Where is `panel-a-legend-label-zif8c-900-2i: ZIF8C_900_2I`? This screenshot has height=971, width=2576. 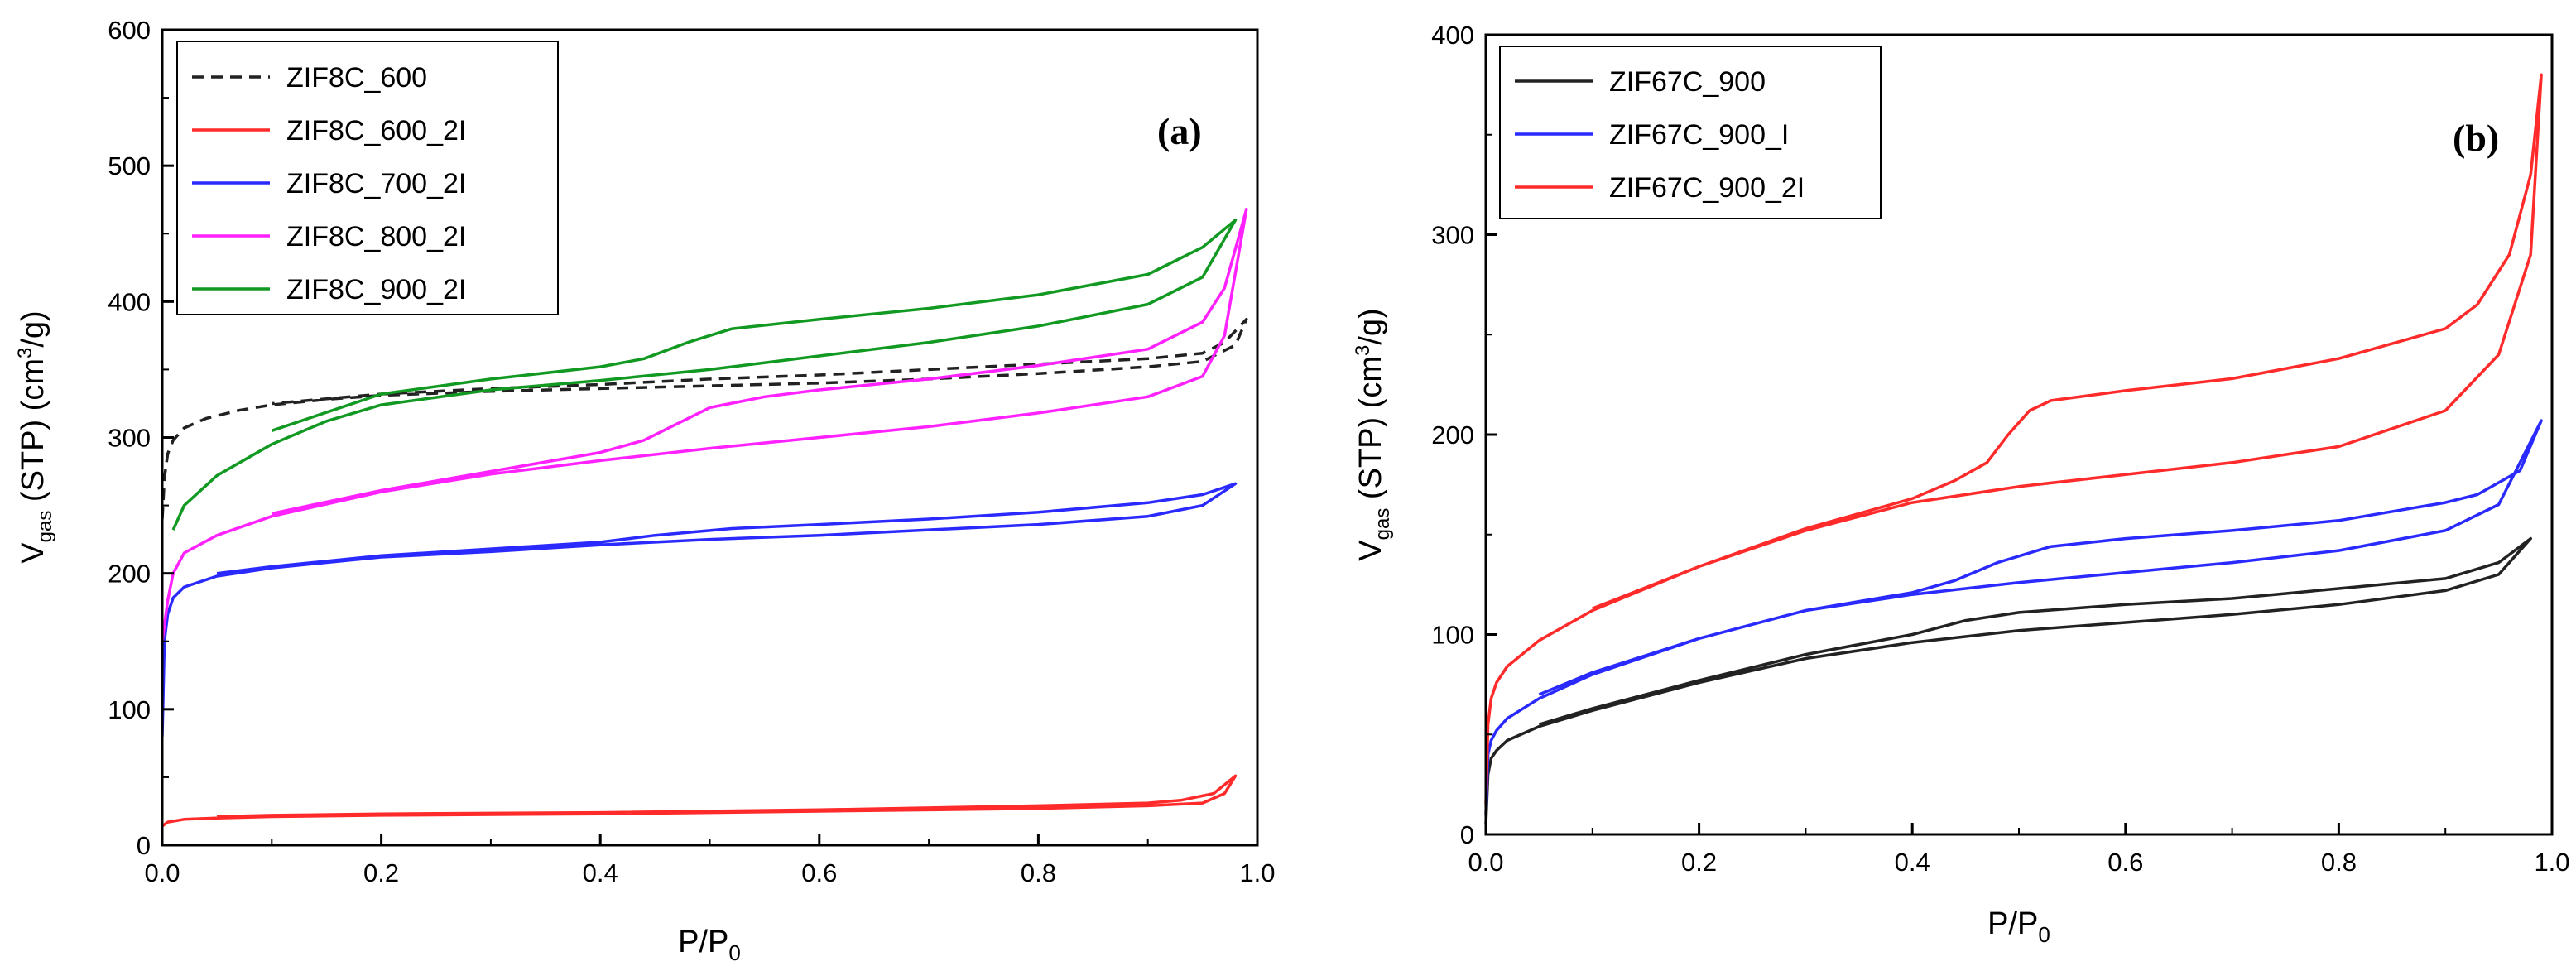
panel-a-legend-label-zif8c-900-2i: ZIF8C_900_2I is located at coordinates (376, 289).